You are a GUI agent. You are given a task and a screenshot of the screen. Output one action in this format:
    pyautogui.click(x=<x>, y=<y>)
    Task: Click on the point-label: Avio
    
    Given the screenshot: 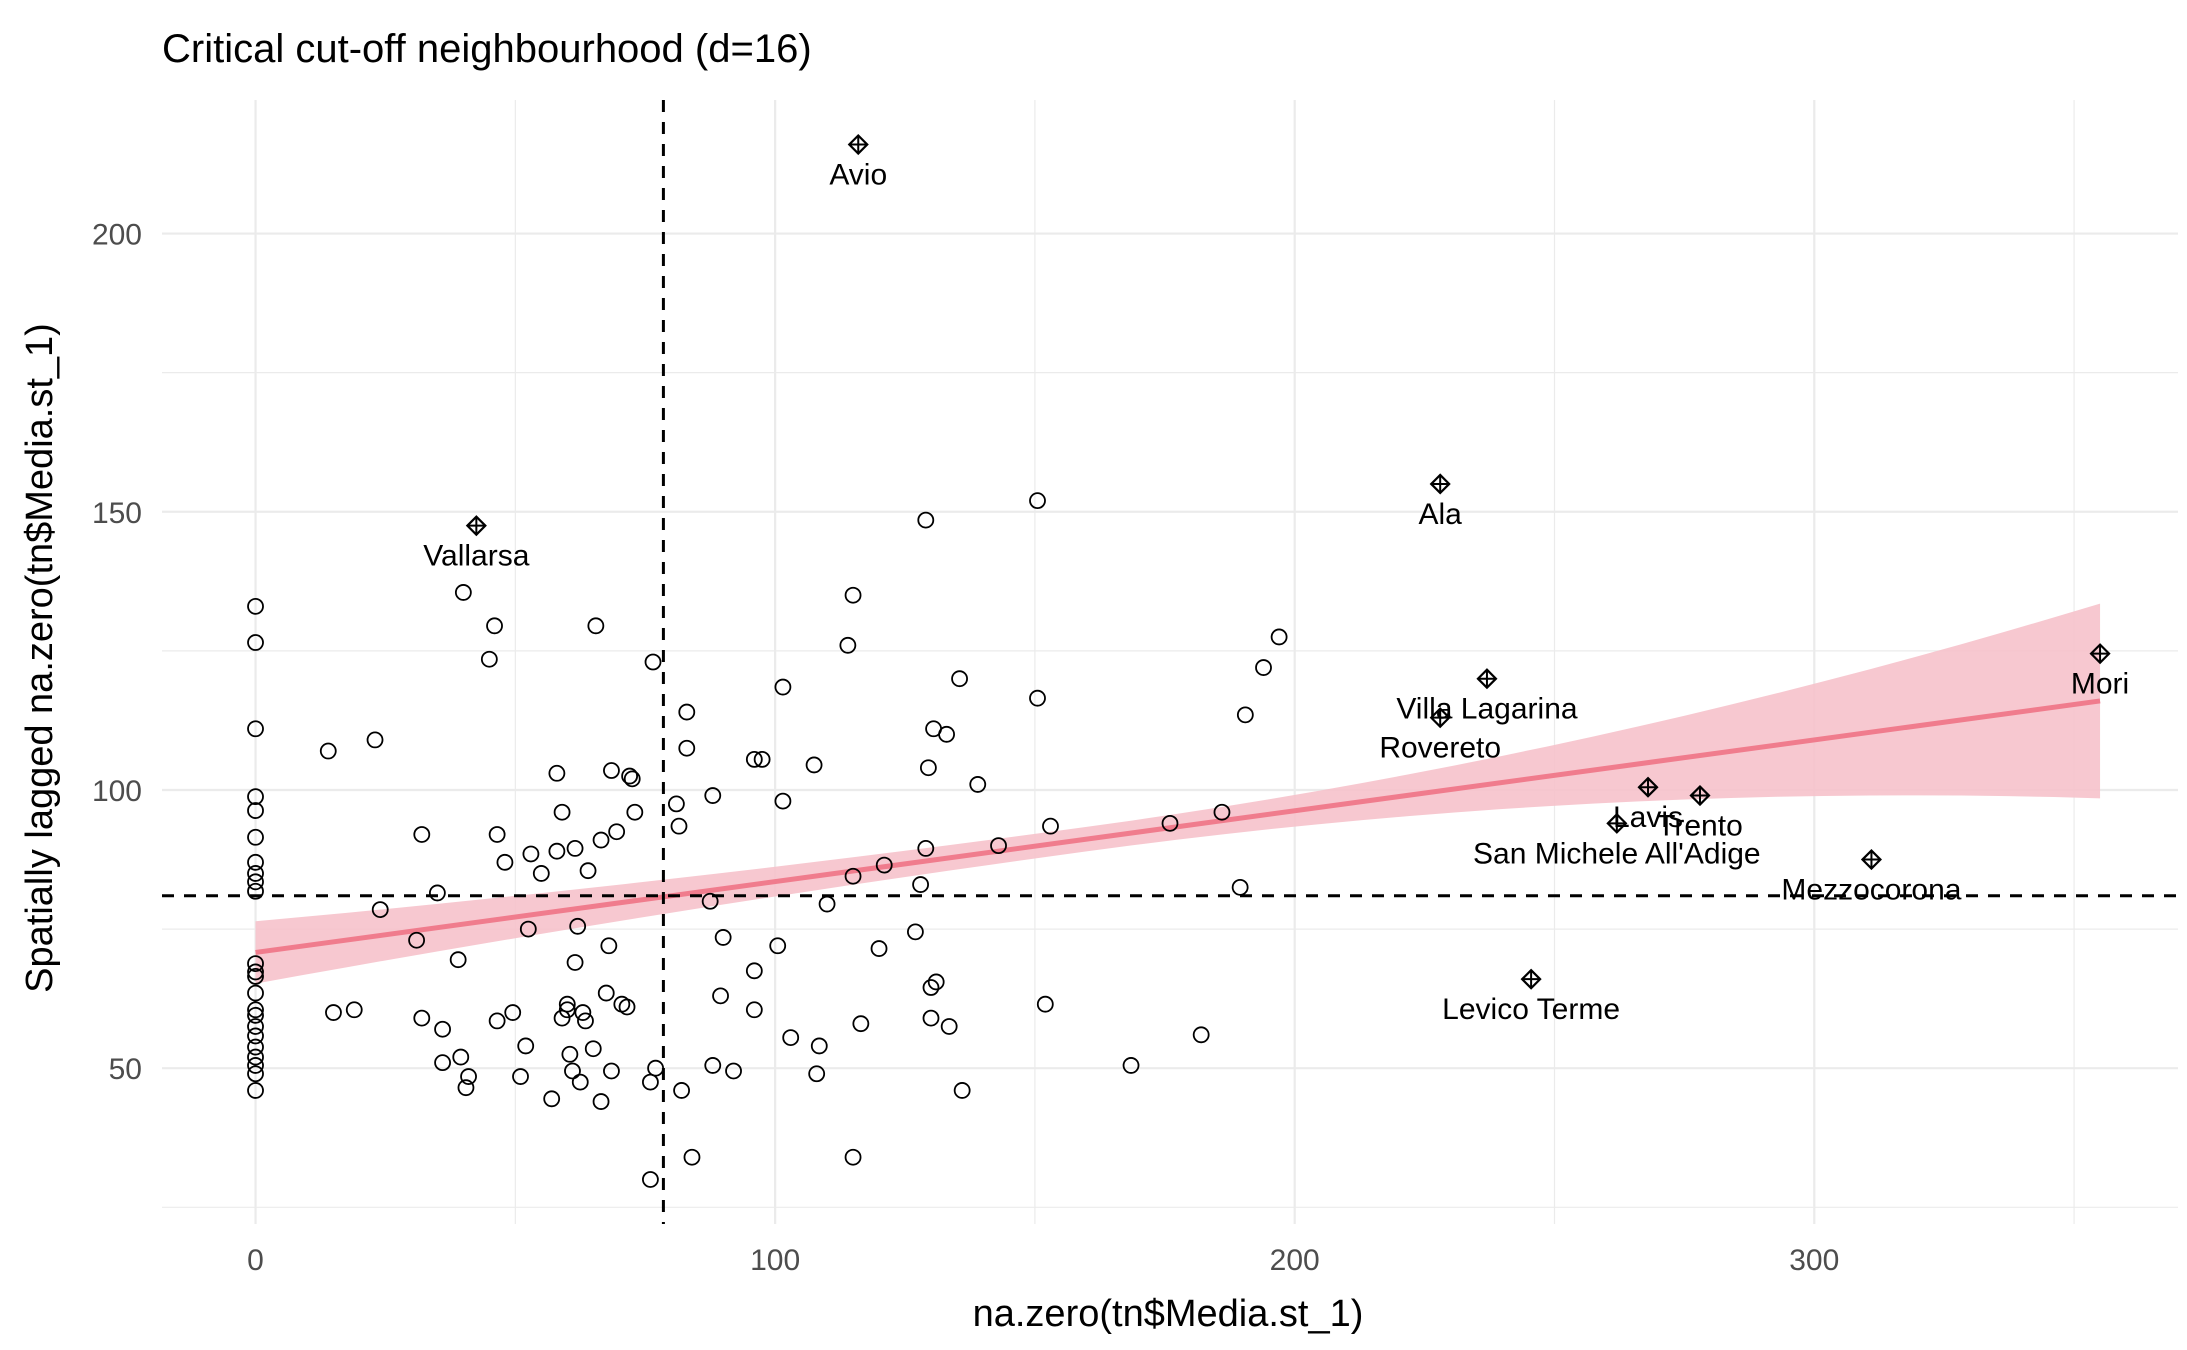 What is the action you would take?
    pyautogui.click(x=858, y=175)
    